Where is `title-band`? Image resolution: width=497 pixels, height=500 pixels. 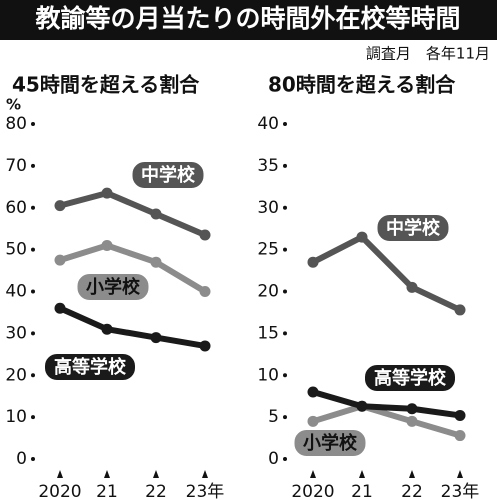
title-band is located at coordinates (248, 20).